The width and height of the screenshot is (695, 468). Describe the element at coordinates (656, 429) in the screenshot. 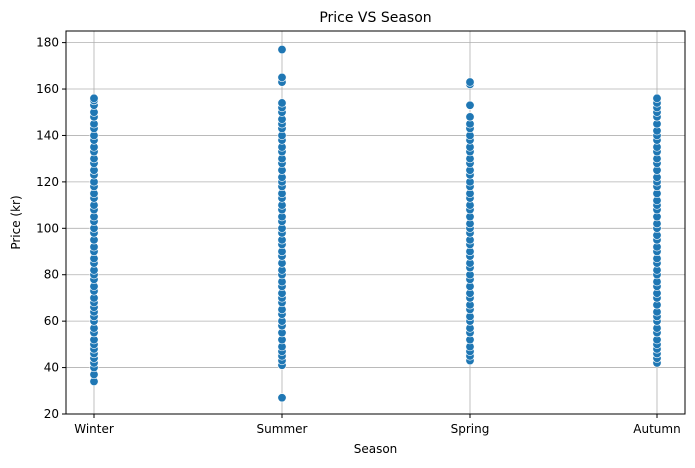

I see `x-tick-label: Autumn` at that location.